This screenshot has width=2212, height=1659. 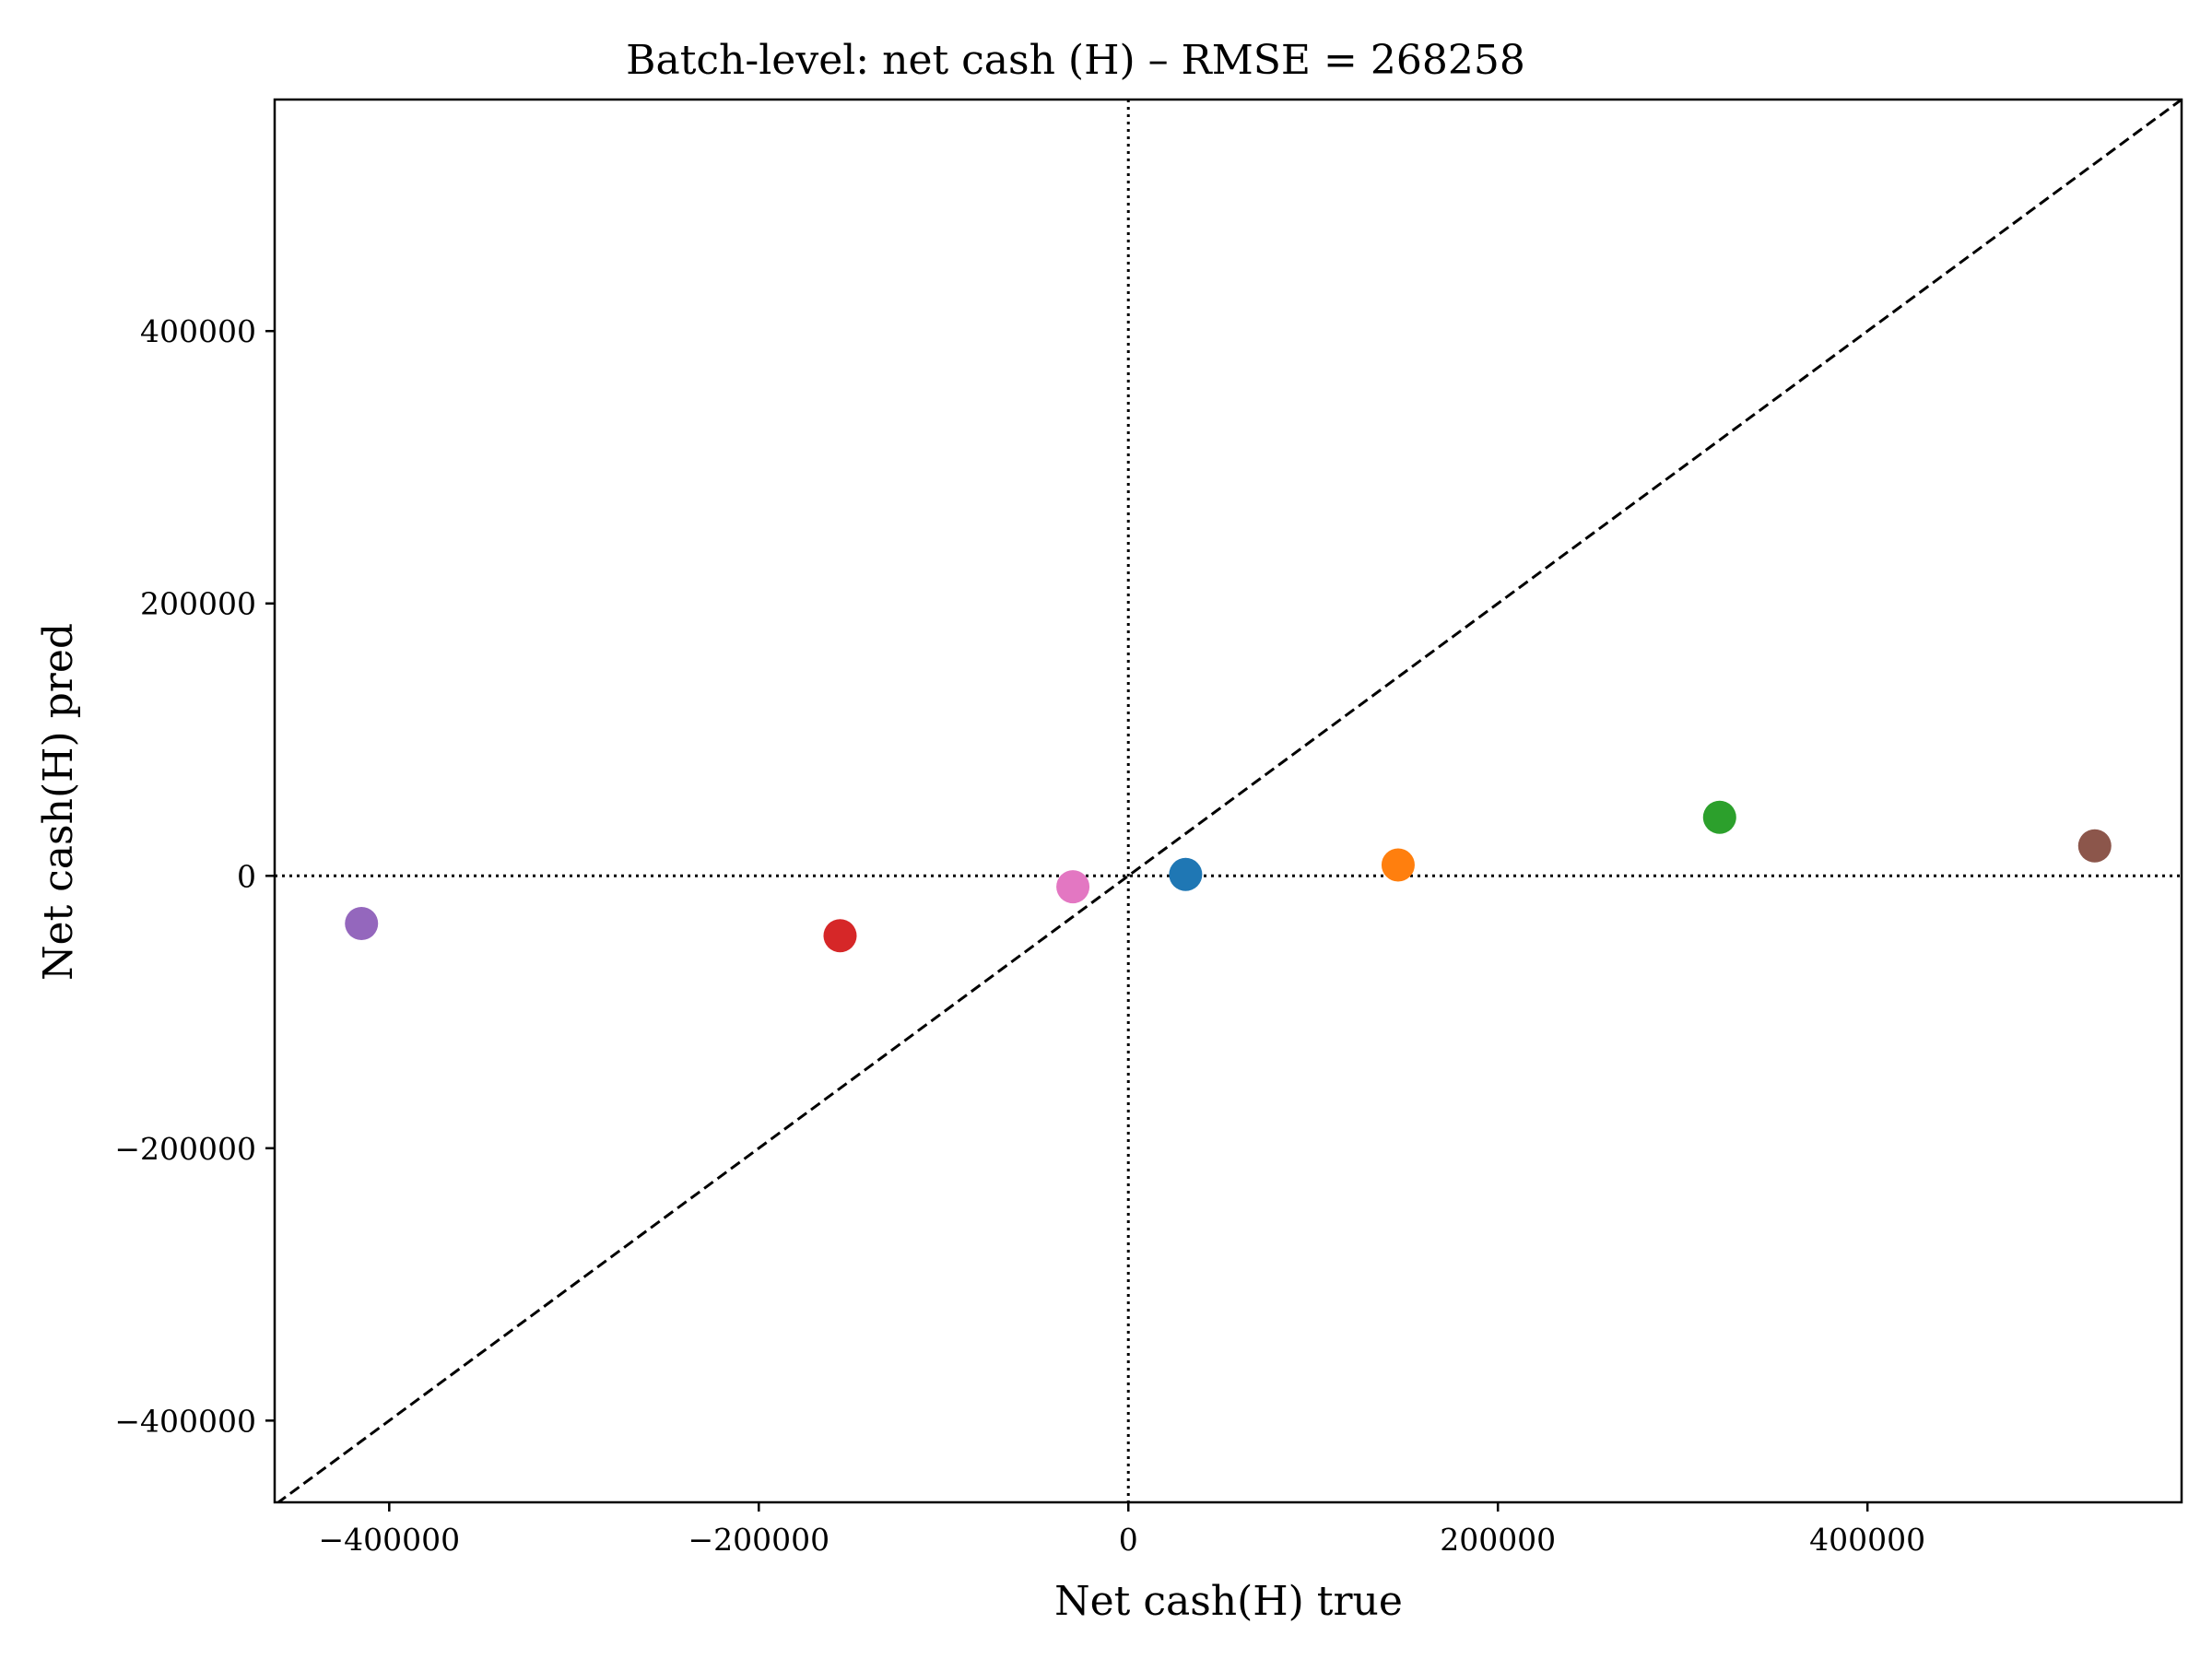 I want to click on x-tick-label: −200000, so click(x=759, y=1540).